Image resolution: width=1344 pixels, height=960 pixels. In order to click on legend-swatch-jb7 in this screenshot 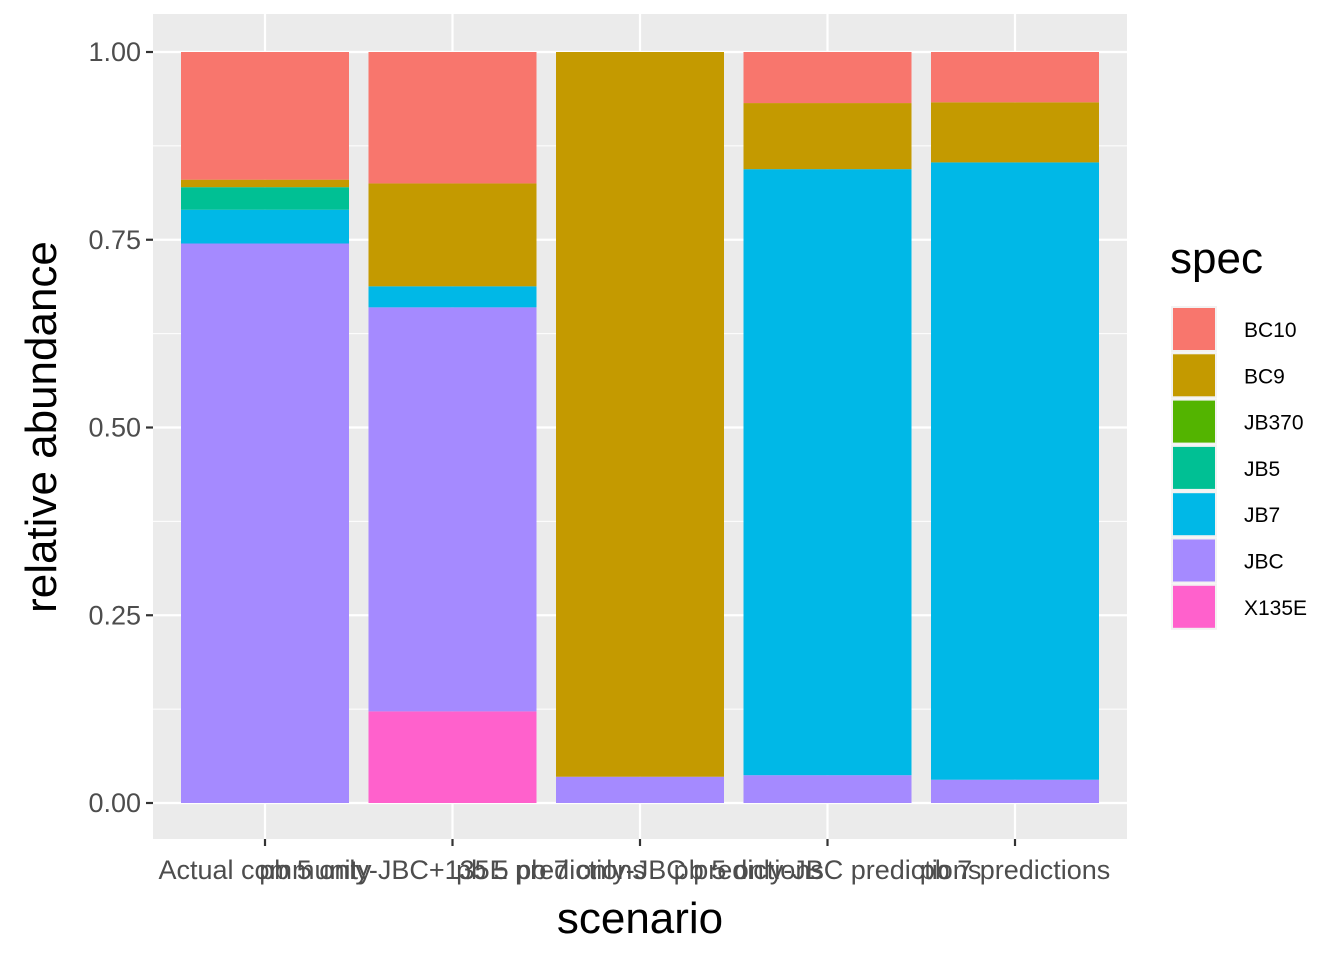, I will do `click(1194, 514)`.